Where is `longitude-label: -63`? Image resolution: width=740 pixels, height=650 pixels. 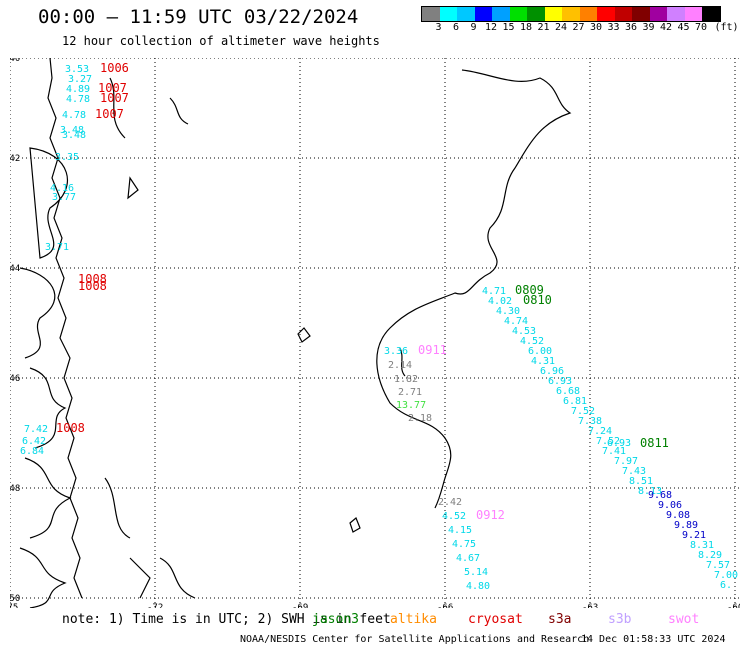
longitude-label: -63 is located at coordinates (590, 605).